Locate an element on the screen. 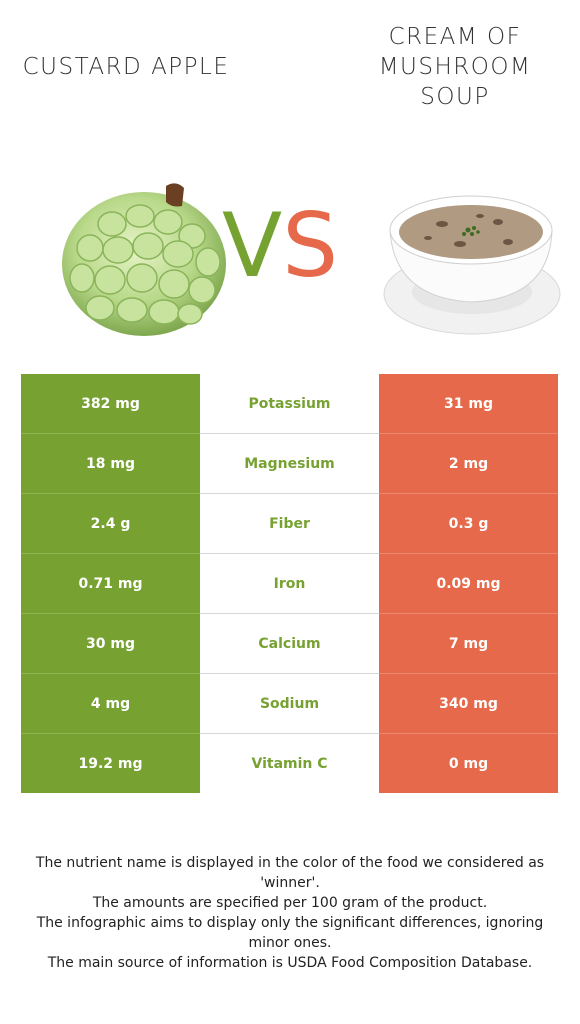 The image size is (580, 1024). nutrient-name: Fiber is located at coordinates (289, 523).